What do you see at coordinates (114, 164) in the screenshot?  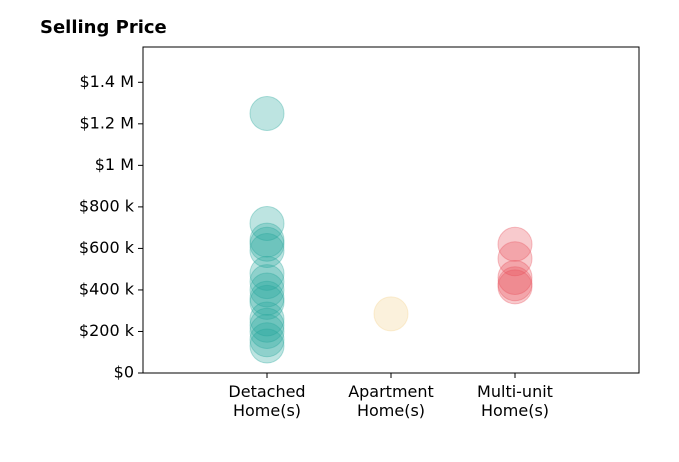 I see `y-tick-label: $1 M` at bounding box center [114, 164].